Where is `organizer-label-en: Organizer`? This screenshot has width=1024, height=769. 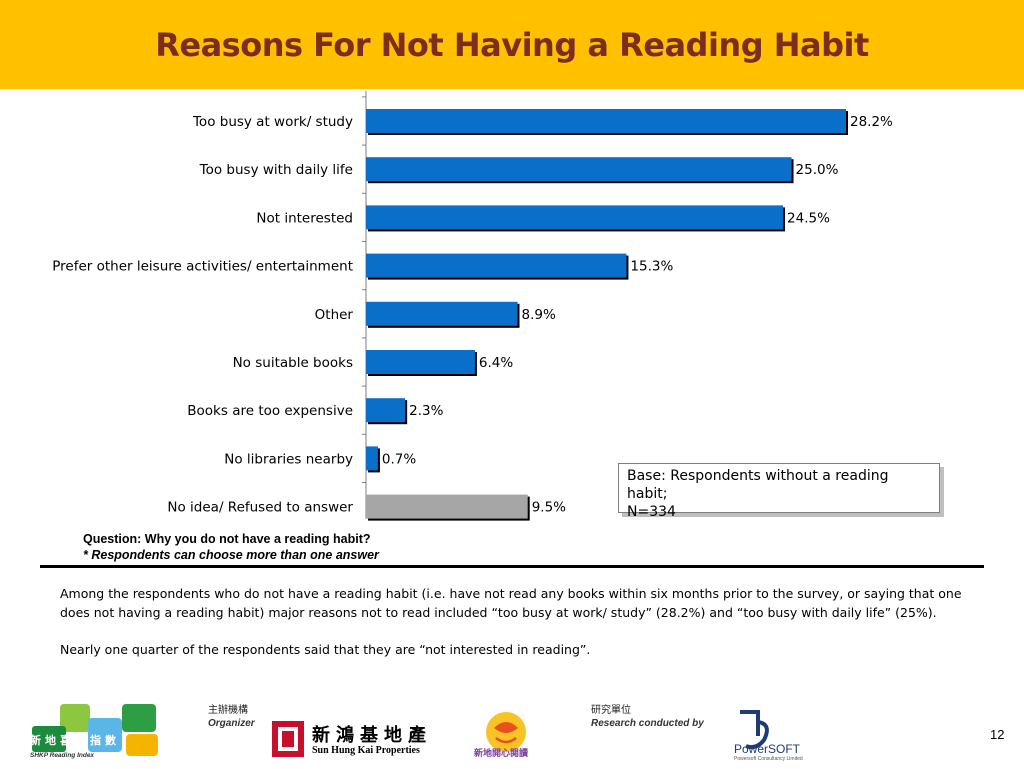 organizer-label-en: Organizer is located at coordinates (231, 723).